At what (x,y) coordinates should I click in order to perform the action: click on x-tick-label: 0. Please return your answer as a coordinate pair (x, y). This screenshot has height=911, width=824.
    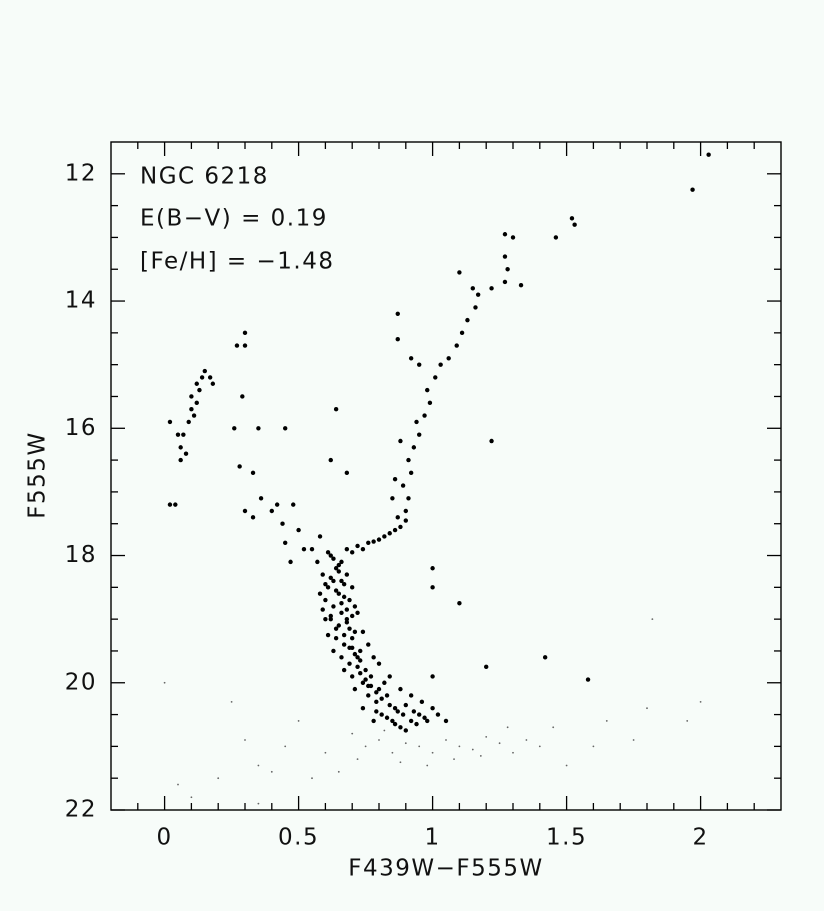
    Looking at the image, I should click on (165, 838).